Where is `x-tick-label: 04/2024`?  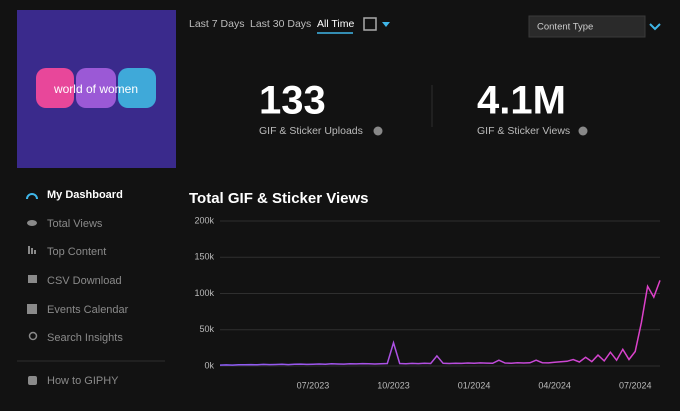
x-tick-label: 04/2024 is located at coordinates (554, 385).